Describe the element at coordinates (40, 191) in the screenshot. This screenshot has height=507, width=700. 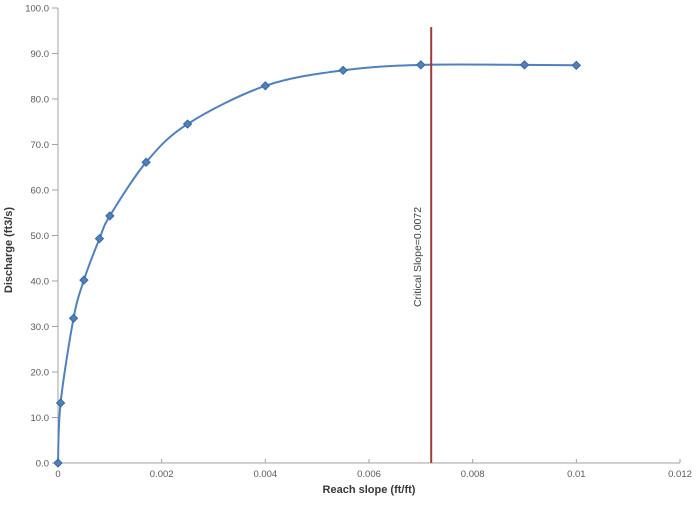
I see `y-tick-label: 60.0` at that location.